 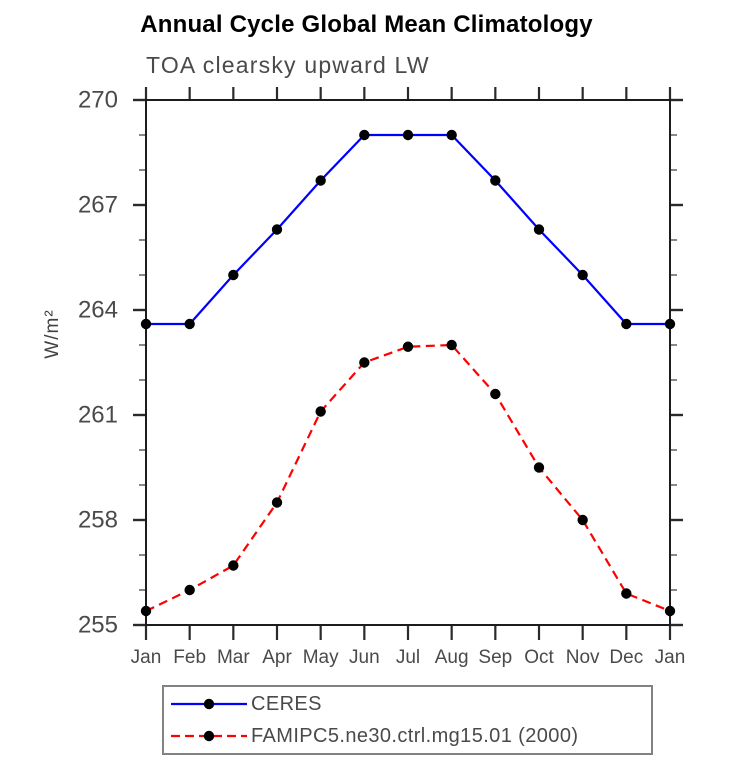 I want to click on x-tick-label: Mar, so click(x=233, y=657).